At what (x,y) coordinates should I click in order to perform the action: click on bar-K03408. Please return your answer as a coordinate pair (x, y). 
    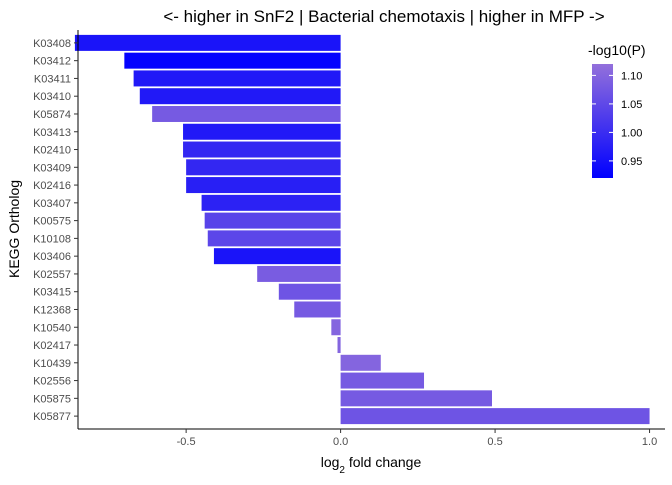
    Looking at the image, I should click on (207, 42).